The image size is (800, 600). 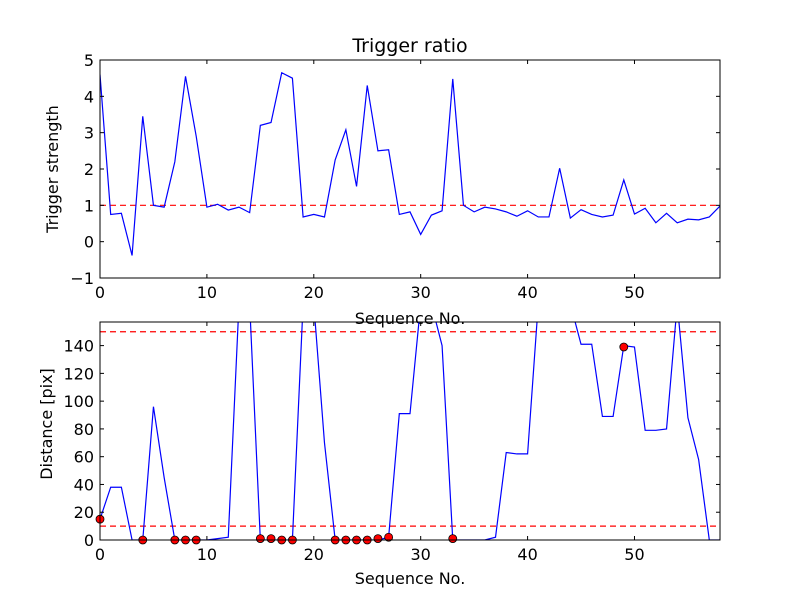 I want to click on chart-title: Trigger ratio, so click(x=409, y=46).